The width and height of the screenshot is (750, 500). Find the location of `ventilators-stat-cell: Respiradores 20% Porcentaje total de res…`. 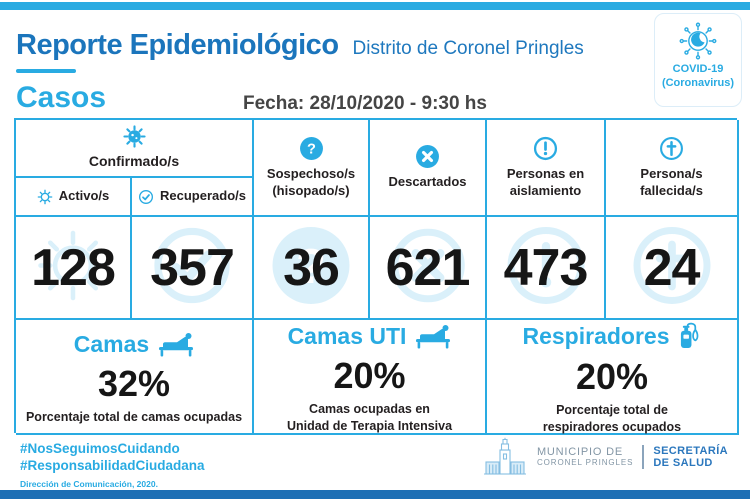

ventilators-stat-cell: Respiradores 20% Porcentaje total de res… is located at coordinates (613, 377).